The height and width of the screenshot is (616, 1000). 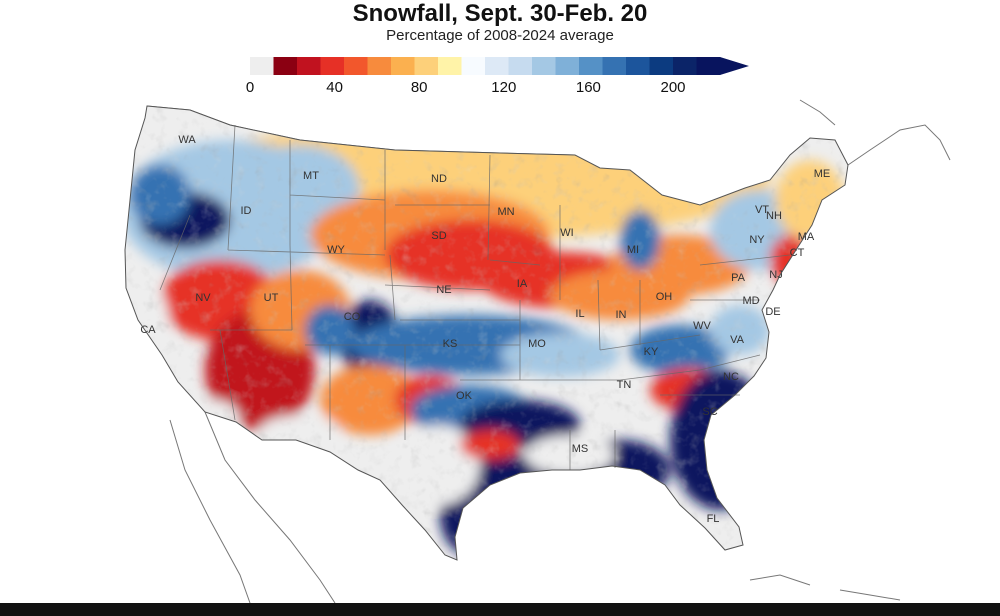 What do you see at coordinates (750, 301) in the screenshot?
I see `state-label-md: MD` at bounding box center [750, 301].